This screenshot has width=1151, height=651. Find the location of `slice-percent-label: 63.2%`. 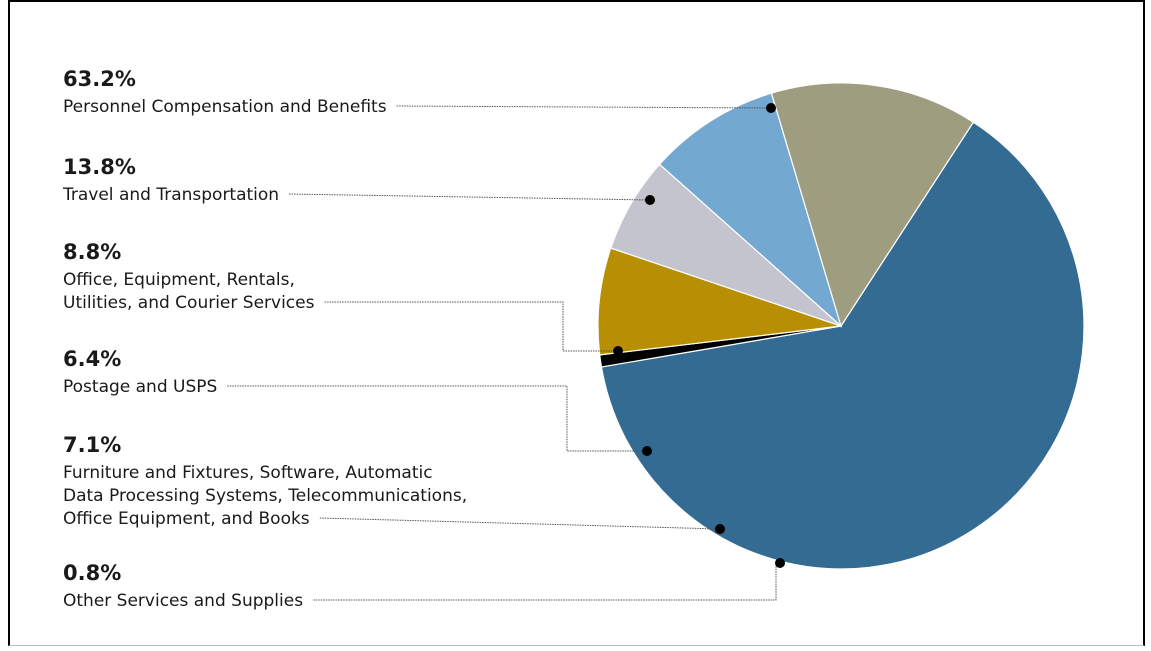

slice-percent-label: 63.2% is located at coordinates (99, 79).